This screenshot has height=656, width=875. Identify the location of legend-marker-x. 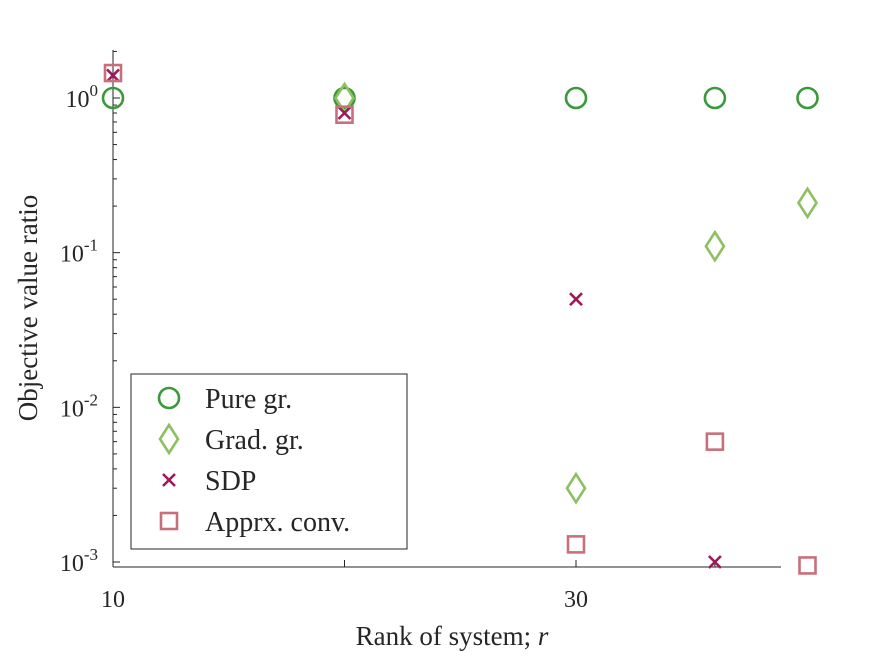
(169, 480).